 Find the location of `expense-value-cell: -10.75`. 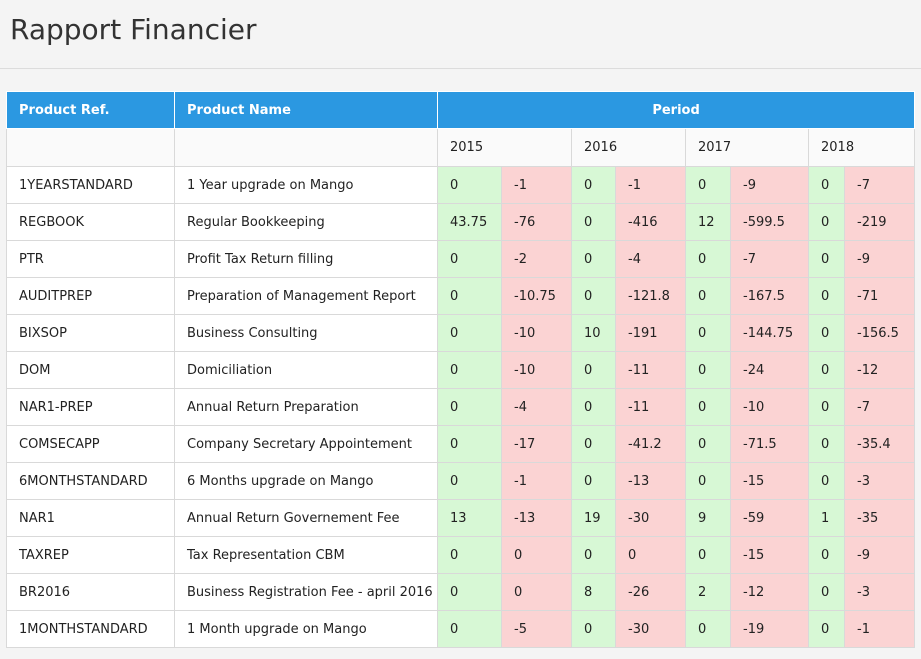

expense-value-cell: -10.75 is located at coordinates (536, 296).